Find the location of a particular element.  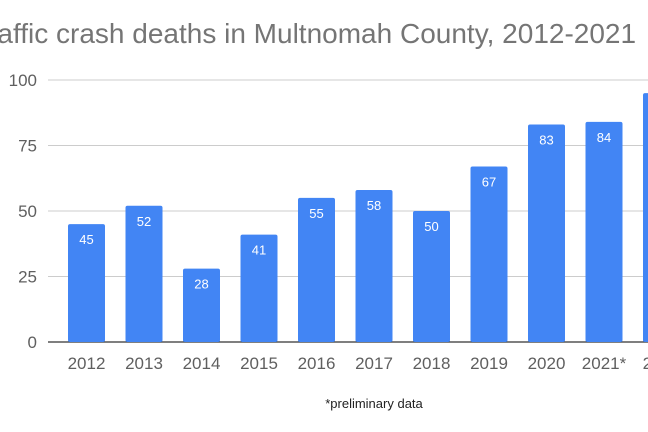

data-label: 45 is located at coordinates (86, 239).